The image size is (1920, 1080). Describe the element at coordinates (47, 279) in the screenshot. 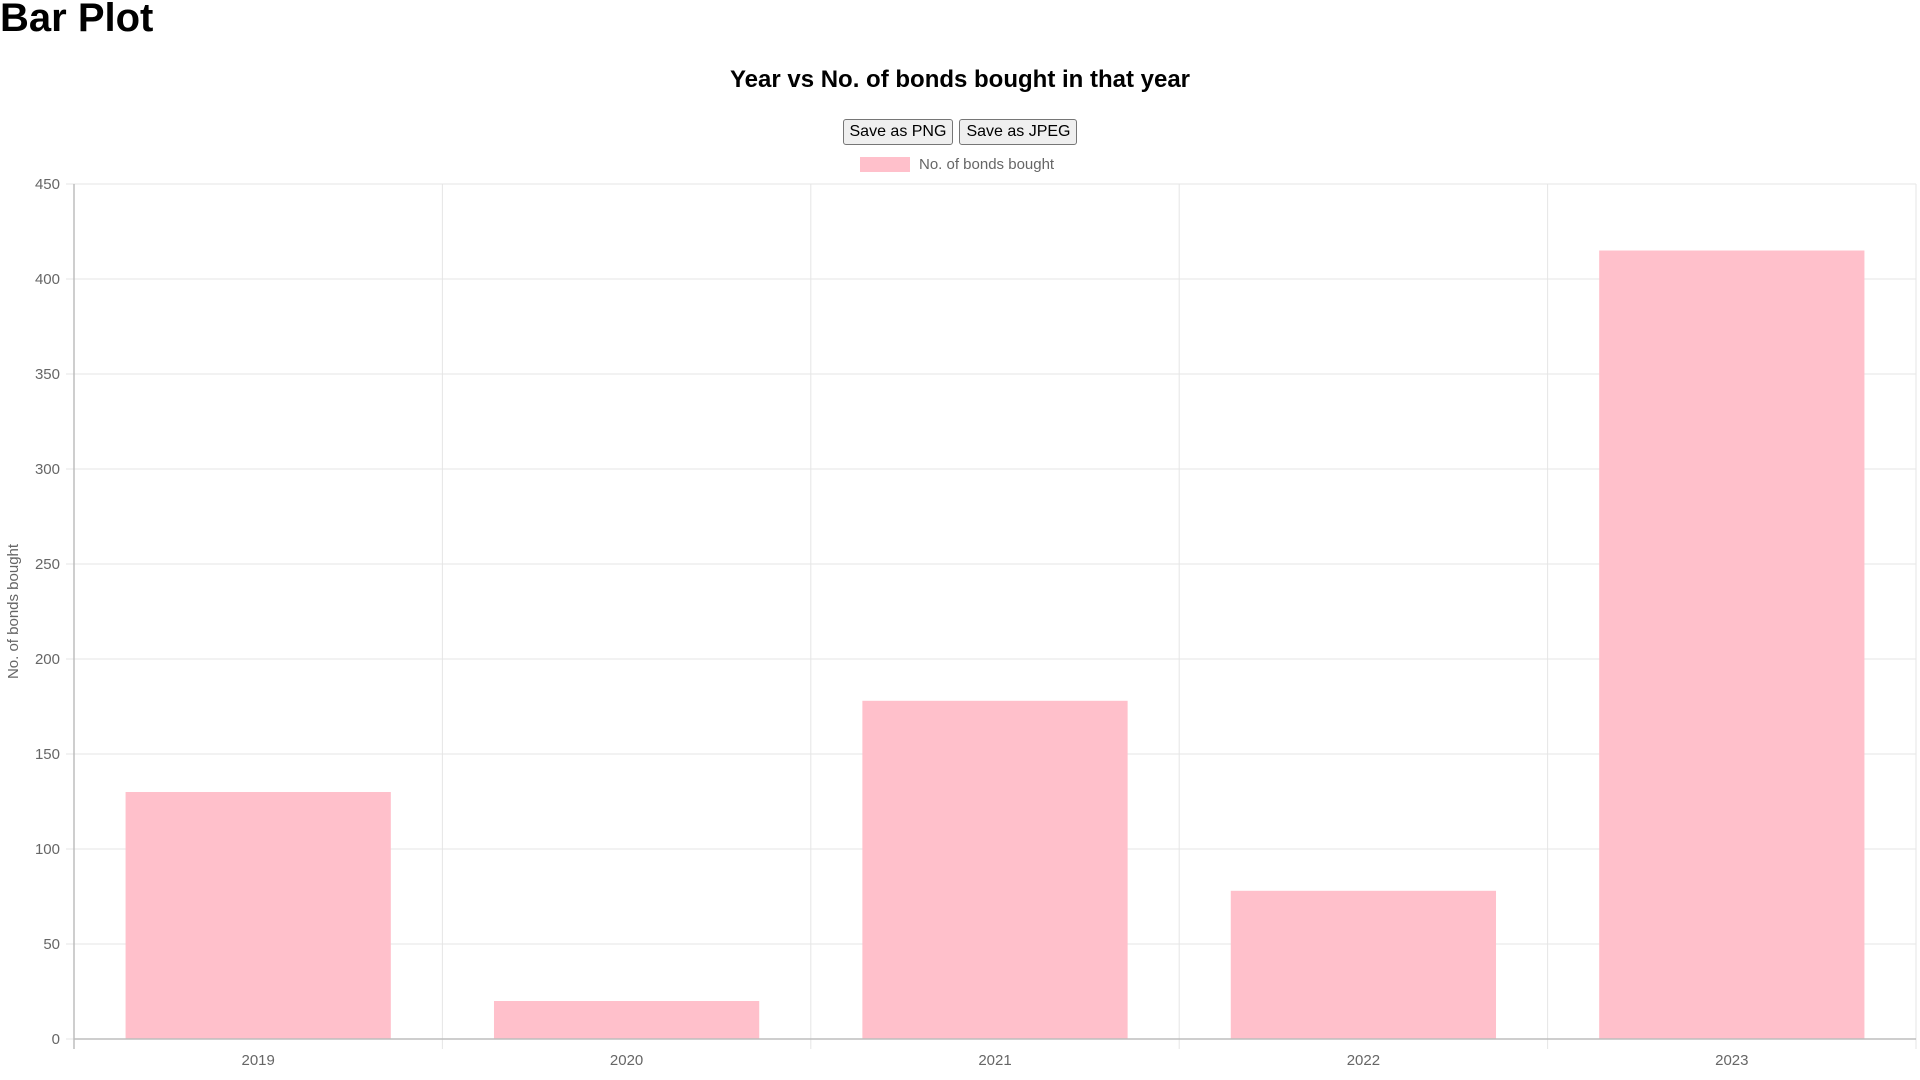

I see `y-tick-label: 400` at that location.